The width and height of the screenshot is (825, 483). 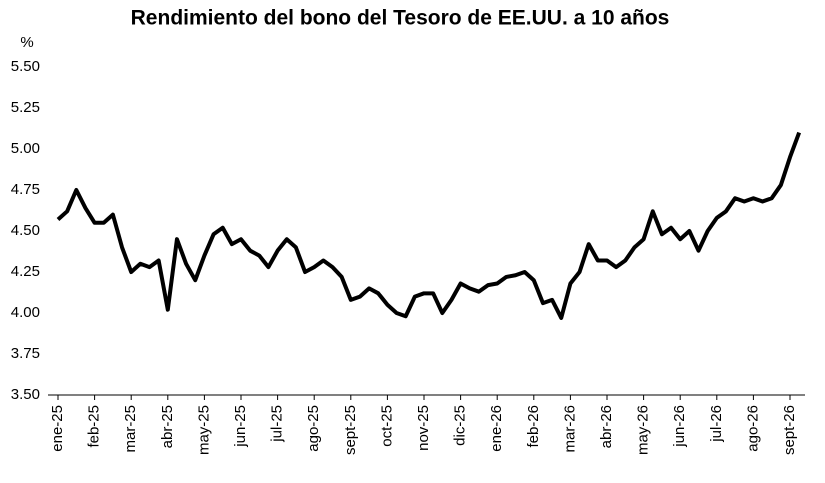 I want to click on y-tick-label: 5.00, so click(x=25, y=148).